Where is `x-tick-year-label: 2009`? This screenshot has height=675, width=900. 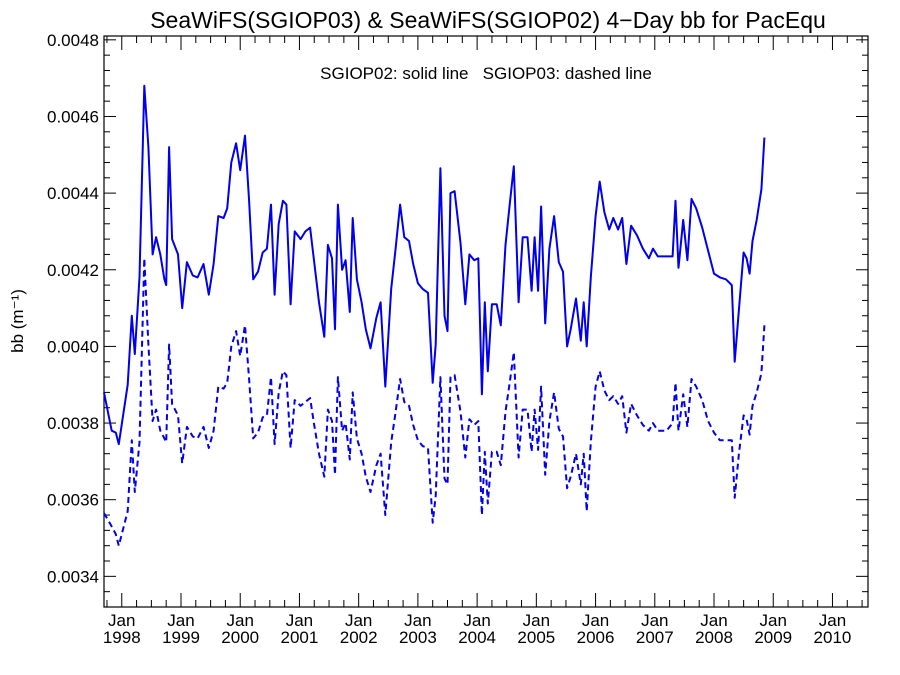 x-tick-year-label: 2009 is located at coordinates (773, 637).